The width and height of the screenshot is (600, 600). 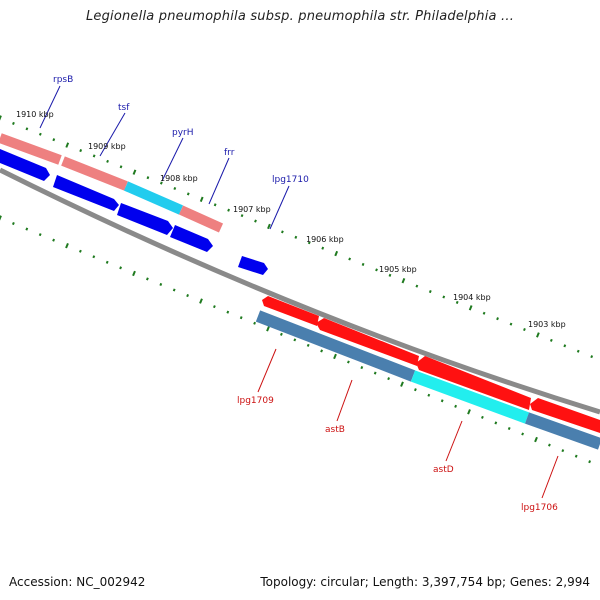 I want to click on gene-pyrH, so click(x=153, y=198).